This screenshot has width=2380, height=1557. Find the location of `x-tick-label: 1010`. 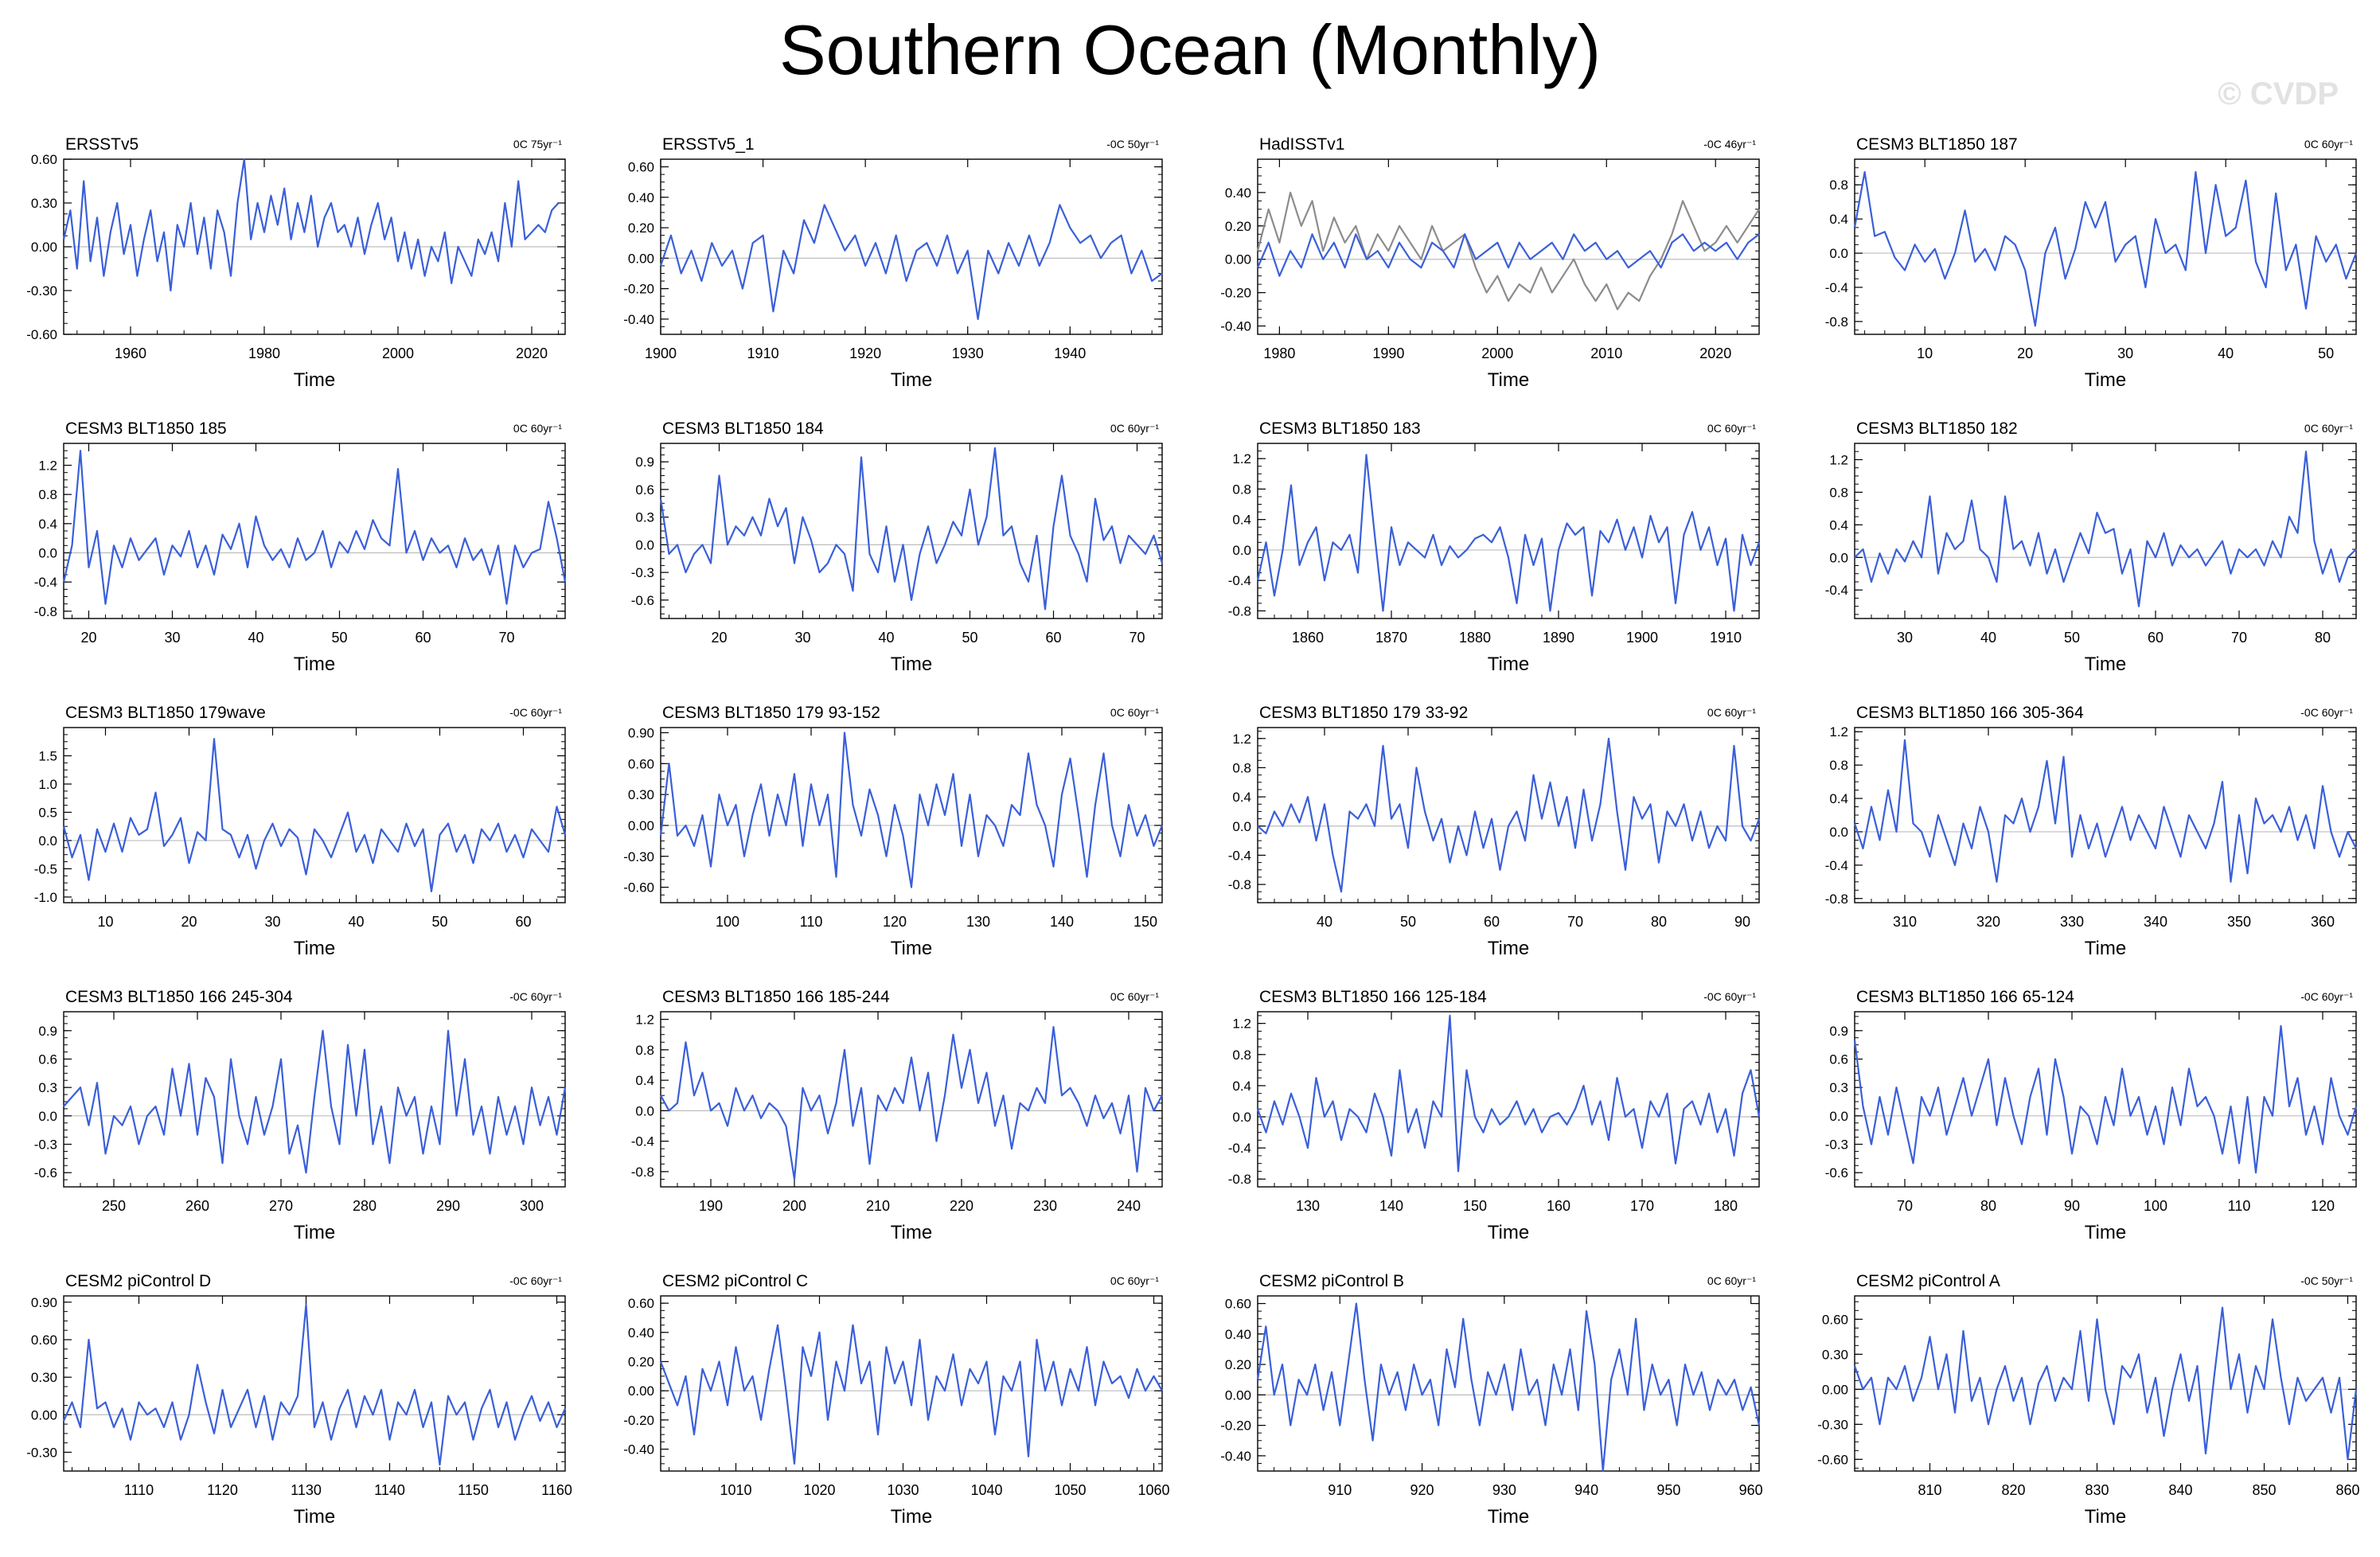

x-tick-label: 1010 is located at coordinates (735, 1490).